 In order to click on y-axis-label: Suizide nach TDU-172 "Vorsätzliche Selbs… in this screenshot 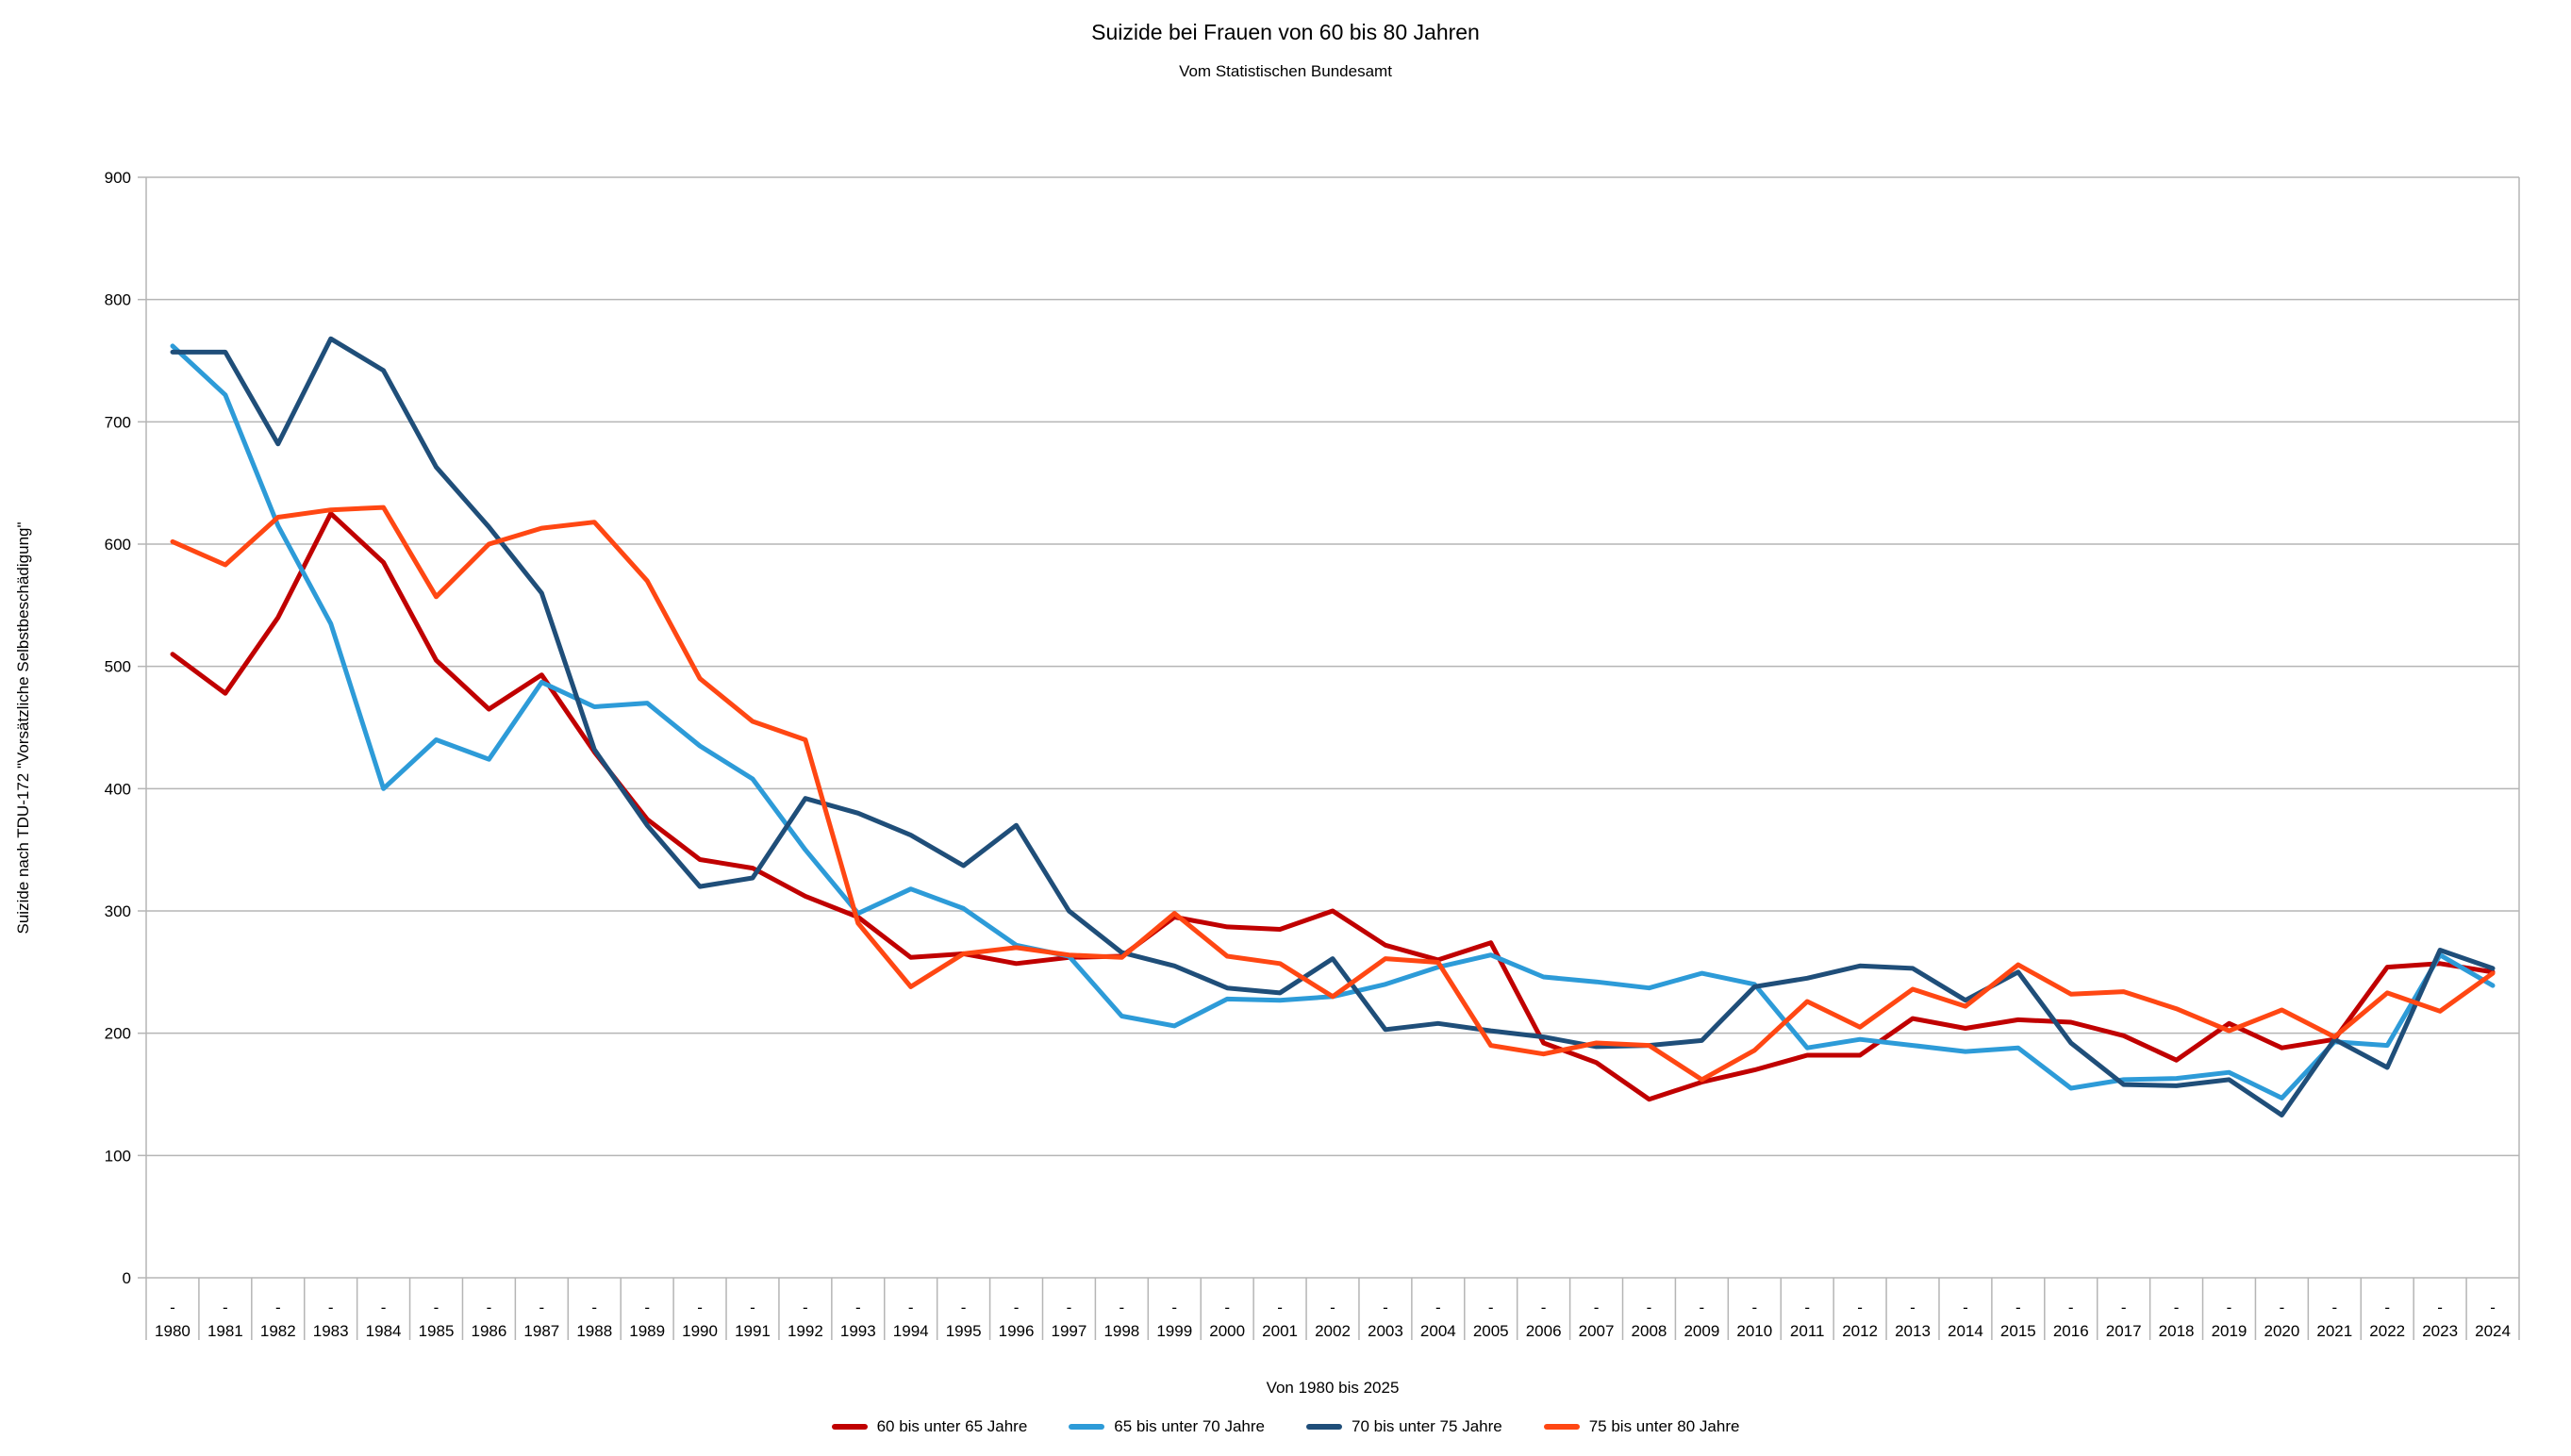, I will do `click(23, 727)`.